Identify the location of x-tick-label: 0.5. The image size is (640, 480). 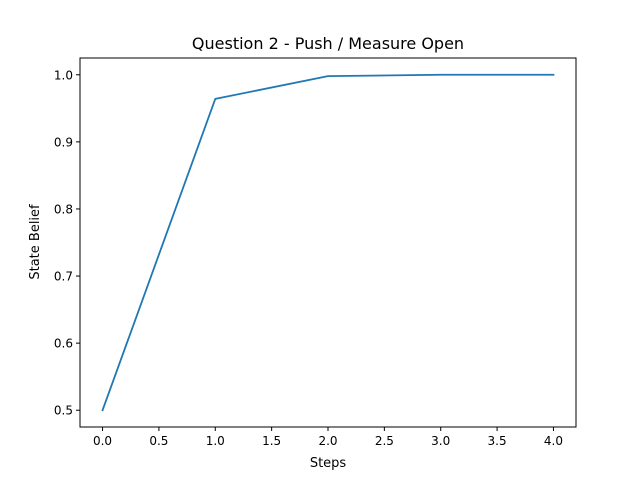
(158, 441).